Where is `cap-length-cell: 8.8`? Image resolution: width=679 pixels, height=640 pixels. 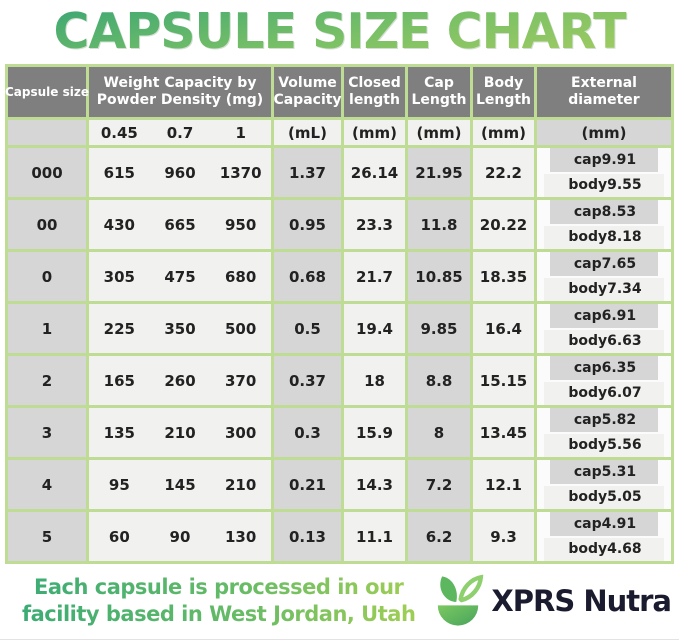
cap-length-cell: 8.8 is located at coordinates (439, 380).